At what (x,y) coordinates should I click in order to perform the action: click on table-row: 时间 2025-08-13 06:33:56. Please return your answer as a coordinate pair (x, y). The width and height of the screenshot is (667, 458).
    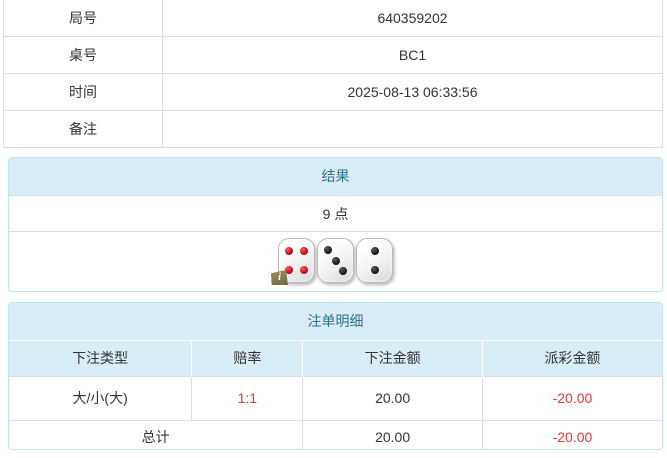
    Looking at the image, I should click on (333, 91).